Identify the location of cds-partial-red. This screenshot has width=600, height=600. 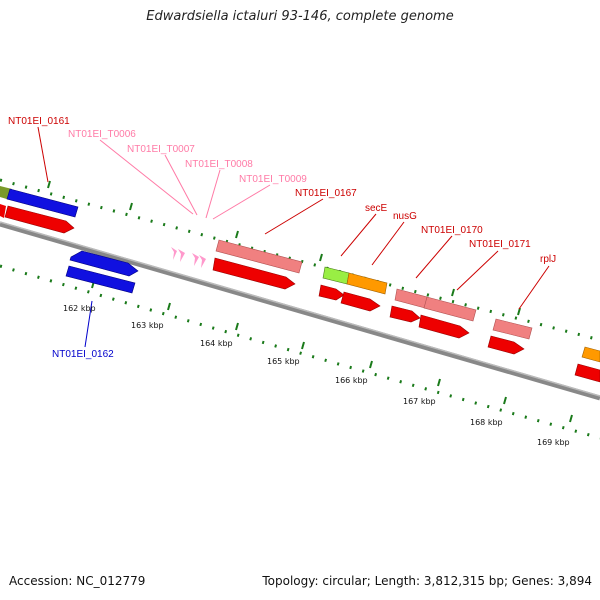
(3, 211).